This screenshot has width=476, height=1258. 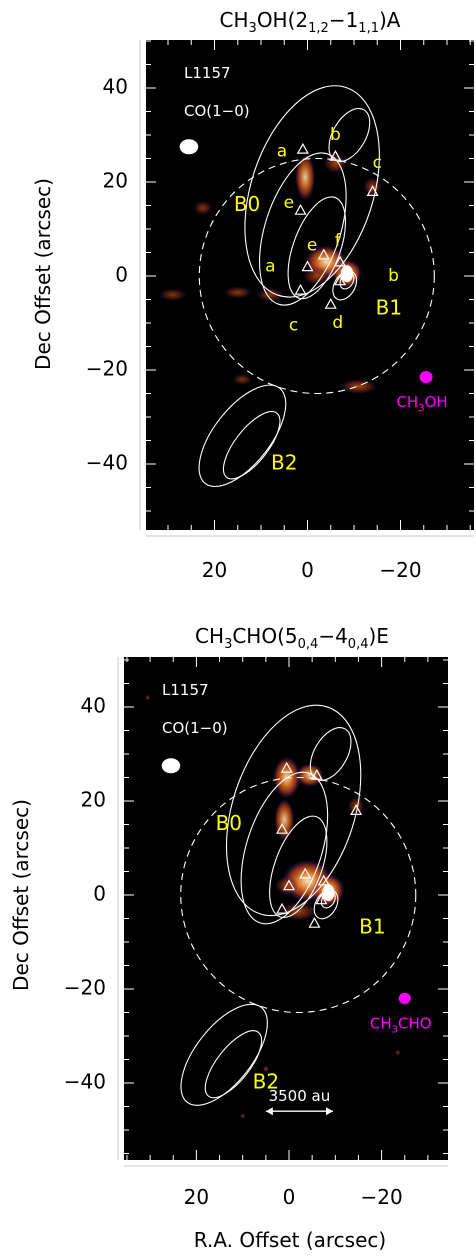 What do you see at coordinates (292, 638) in the screenshot?
I see `panel-title: CH3CHO(50,4−40,4)E` at bounding box center [292, 638].